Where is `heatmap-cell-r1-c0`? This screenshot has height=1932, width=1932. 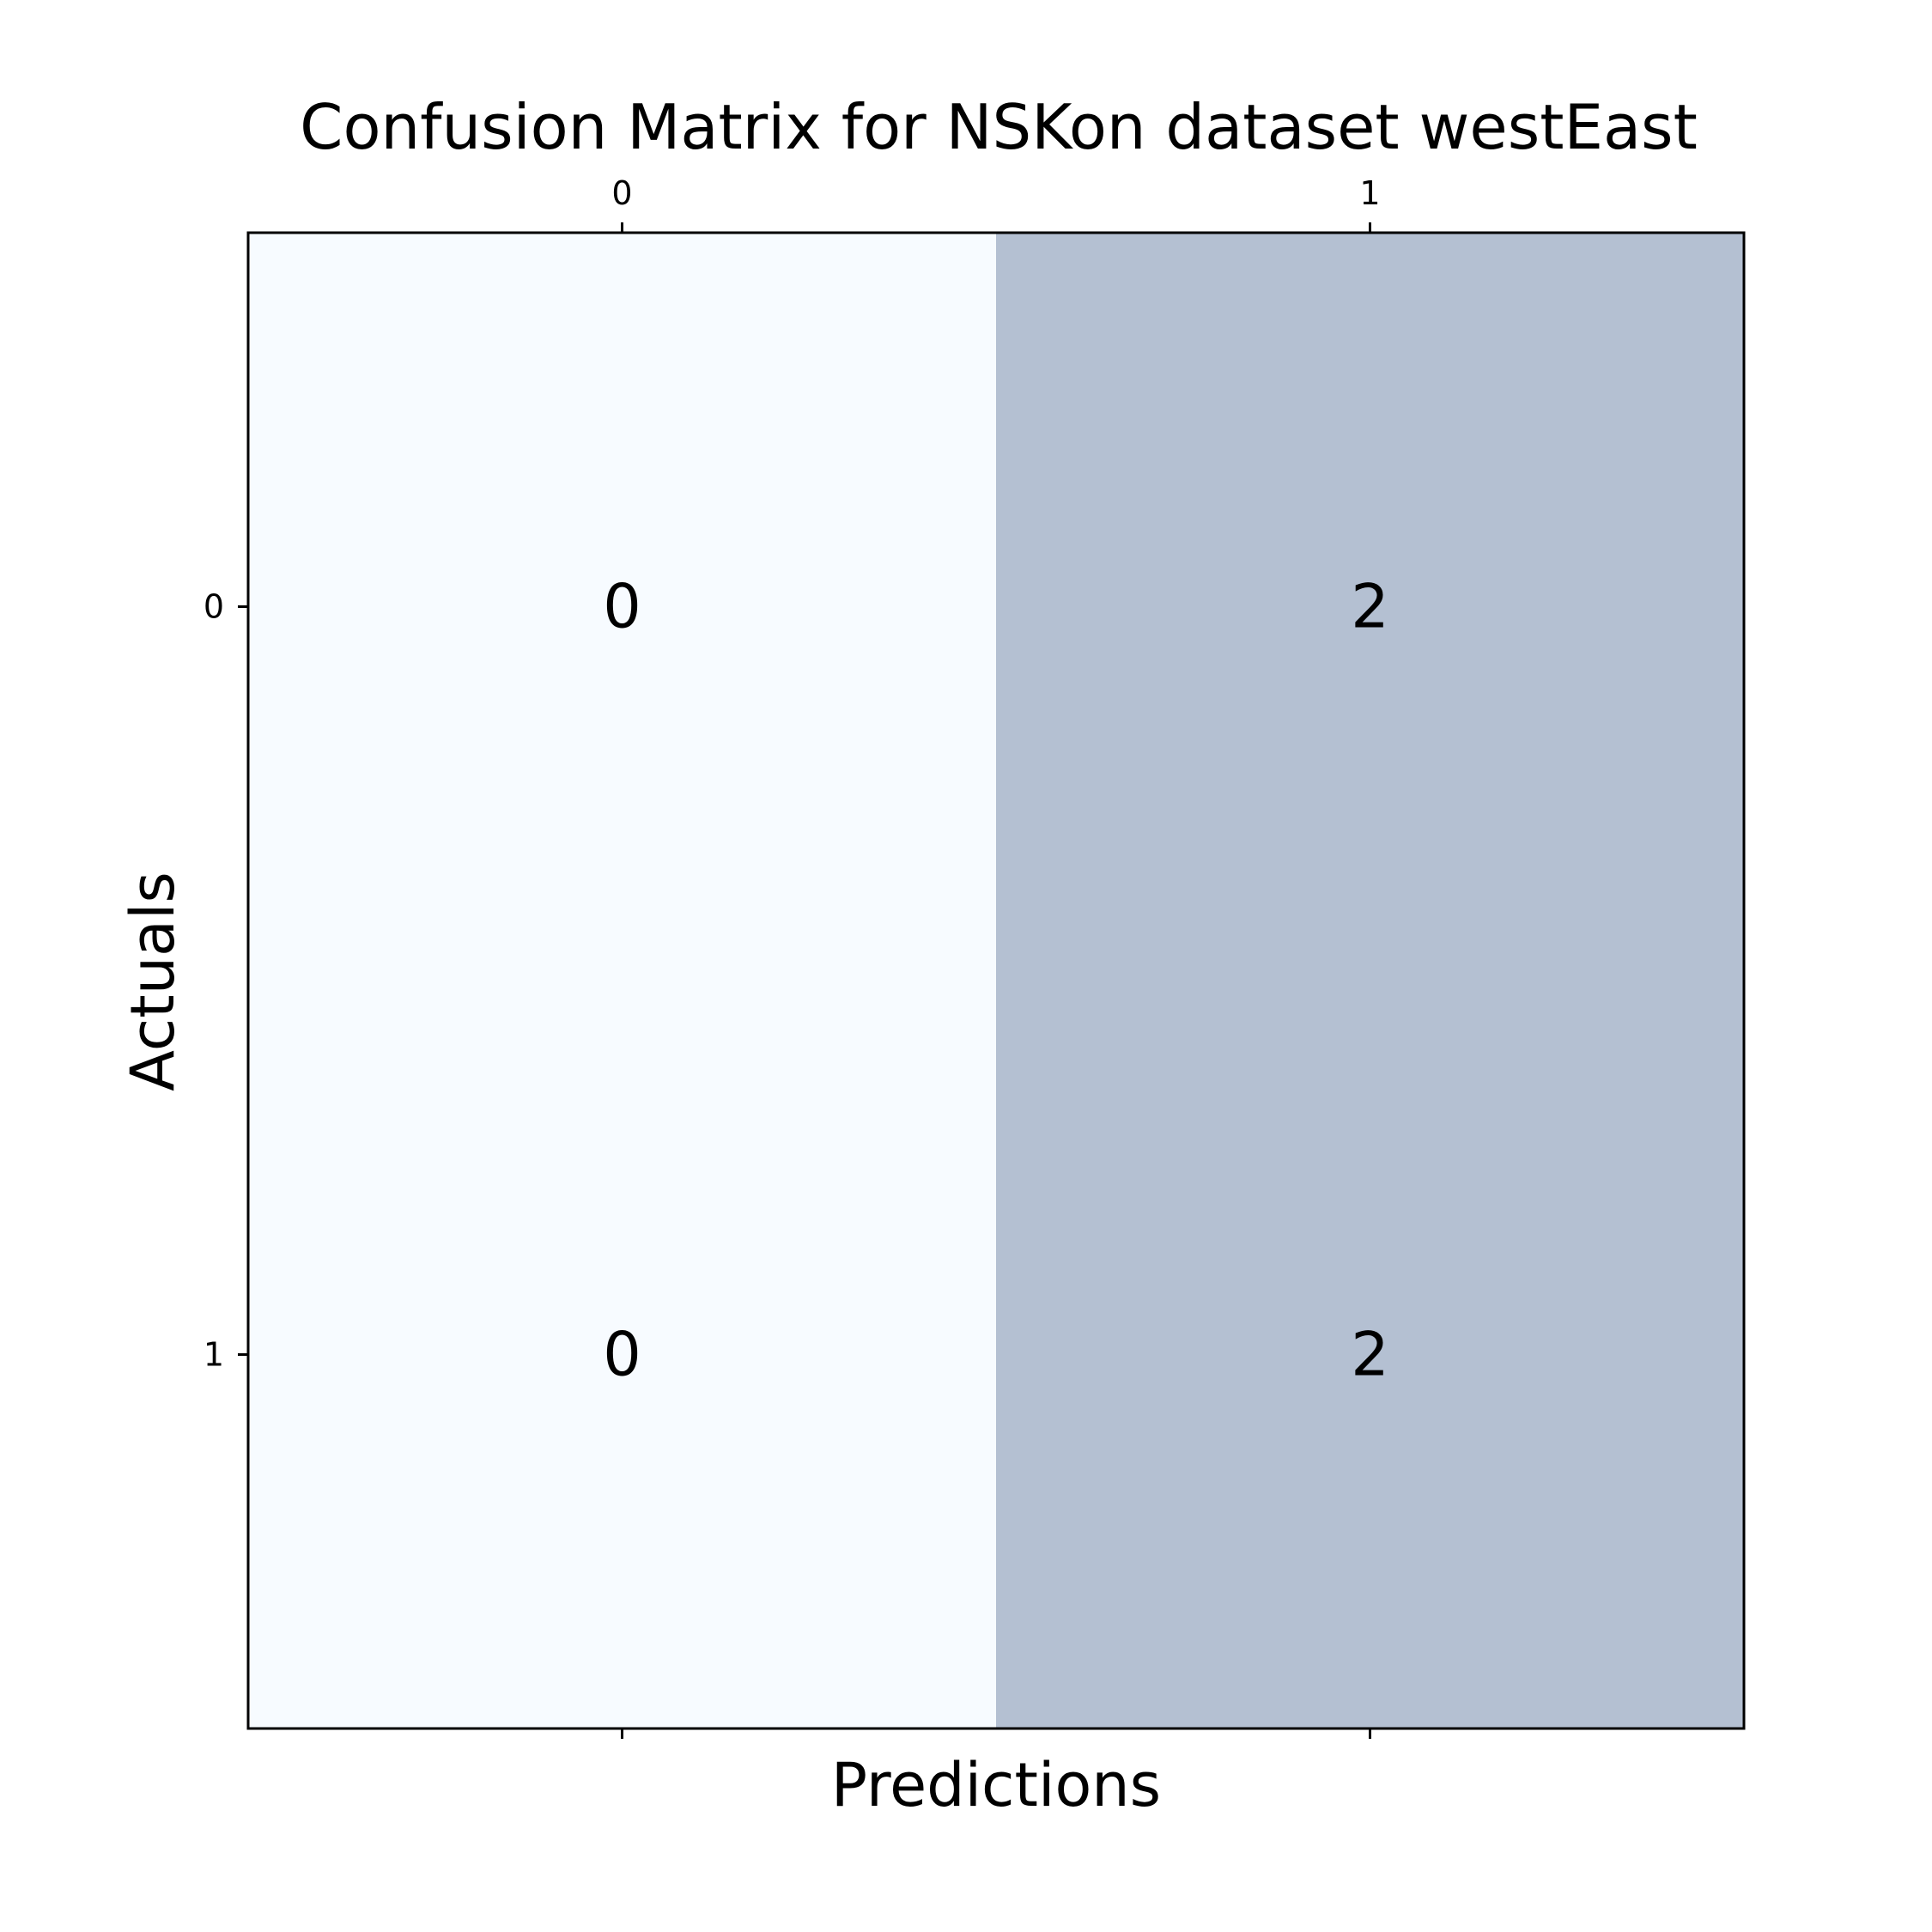
heatmap-cell-r1-c0 is located at coordinates (622, 1354).